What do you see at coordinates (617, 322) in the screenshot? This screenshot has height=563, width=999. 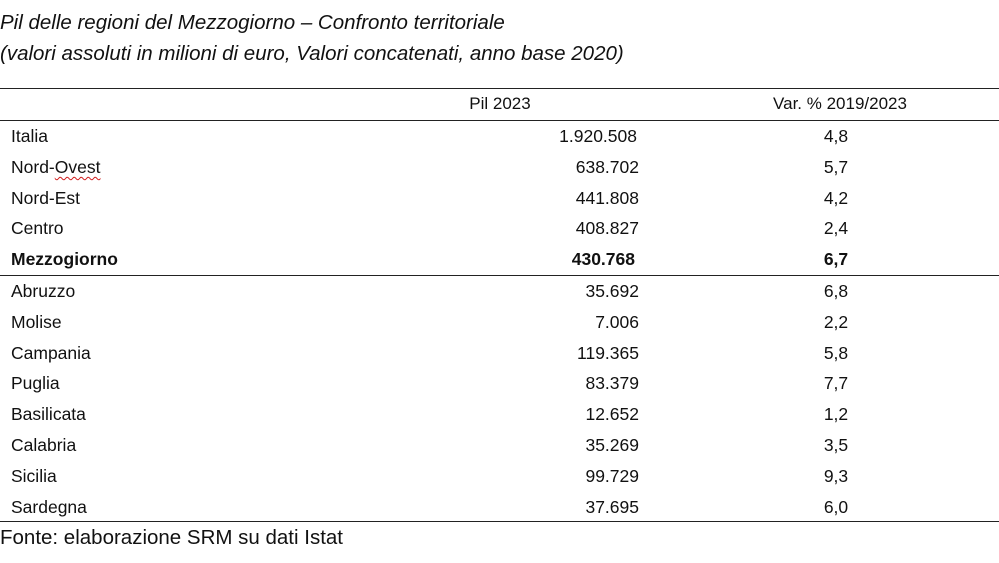 I see `row-pil-value: 7.006` at bounding box center [617, 322].